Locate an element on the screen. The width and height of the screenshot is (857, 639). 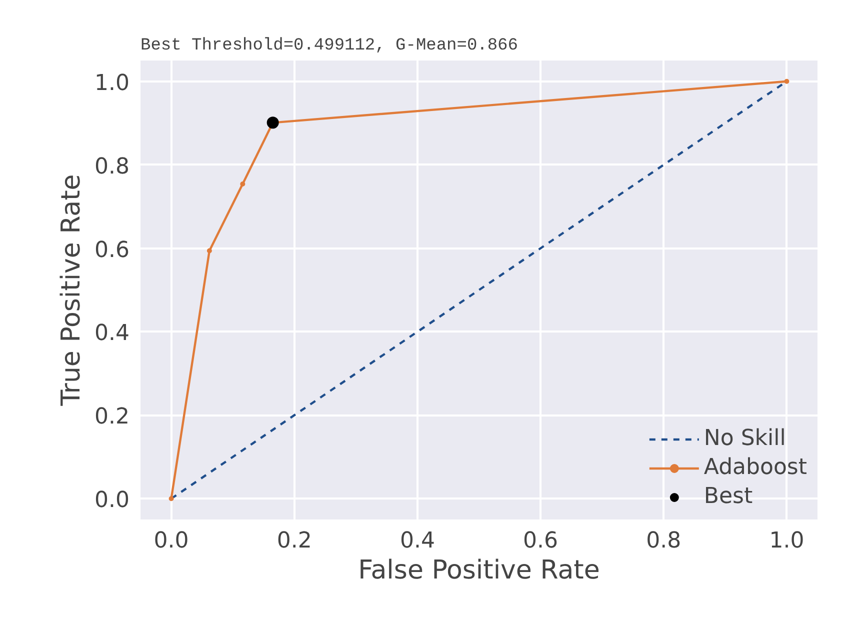
chart-title: Best Threshold=0.499112, G-Mean=0.866 is located at coordinates (329, 46).